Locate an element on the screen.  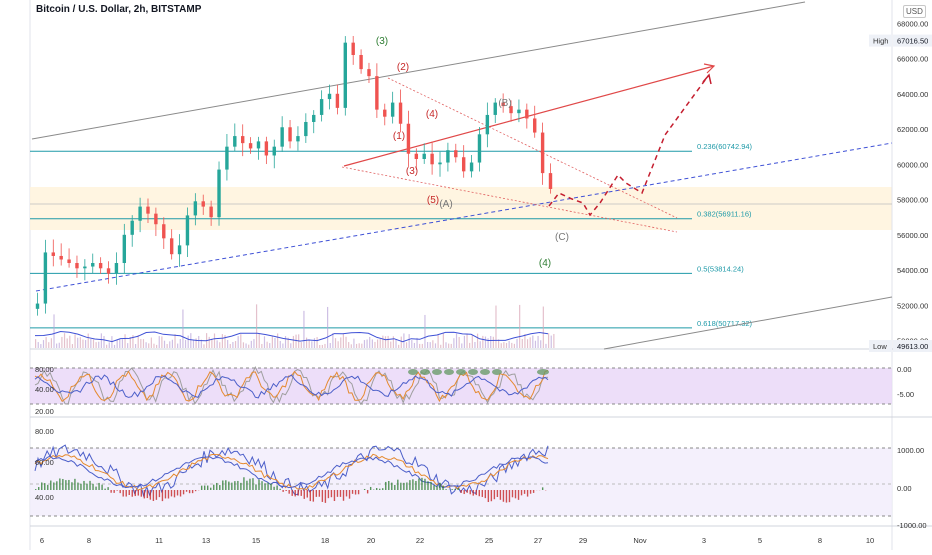
time-tick-label: 22 is located at coordinates (420, 540).